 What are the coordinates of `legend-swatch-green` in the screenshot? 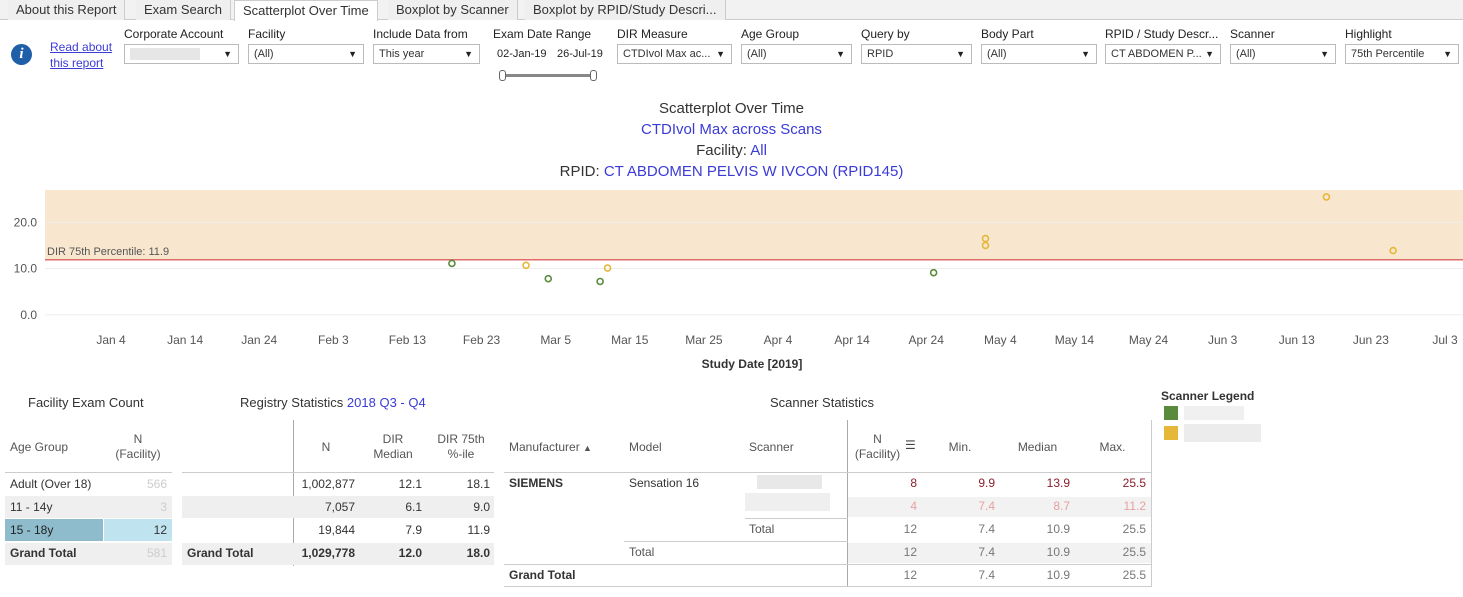 It's located at (1171, 413).